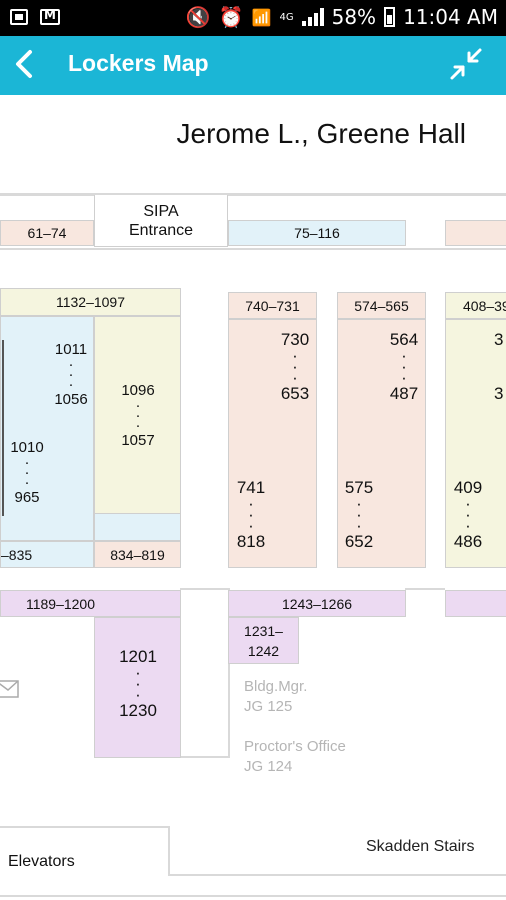  I want to click on locker-block-edge-purple, so click(475, 603).